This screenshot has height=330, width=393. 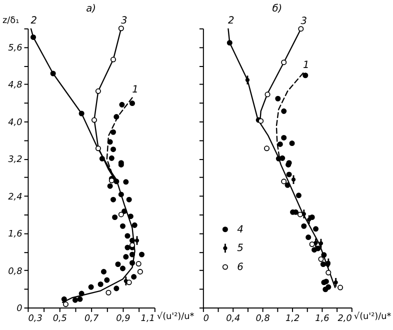 What do you see at coordinates (263, 319) in the screenshot?
I see `x-tick-label: 0,8` at bounding box center [263, 319].